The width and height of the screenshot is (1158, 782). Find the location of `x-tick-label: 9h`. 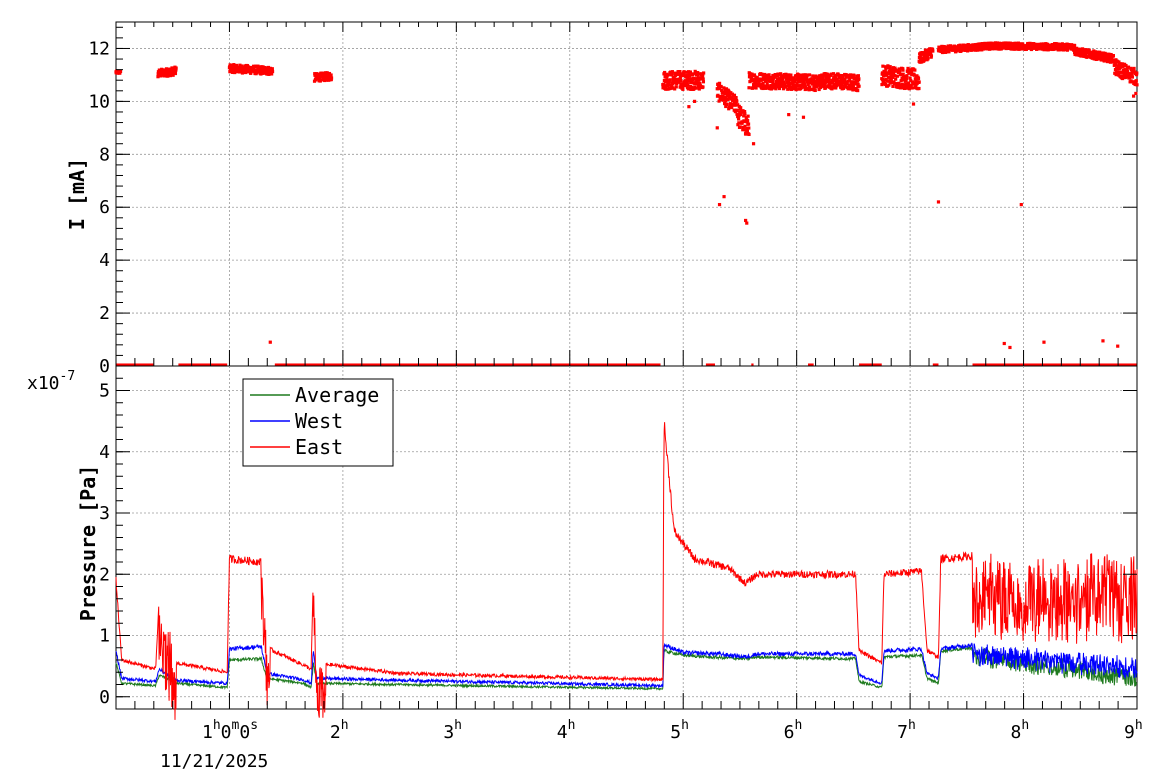

x-tick-label: 9h is located at coordinates (1133, 730).